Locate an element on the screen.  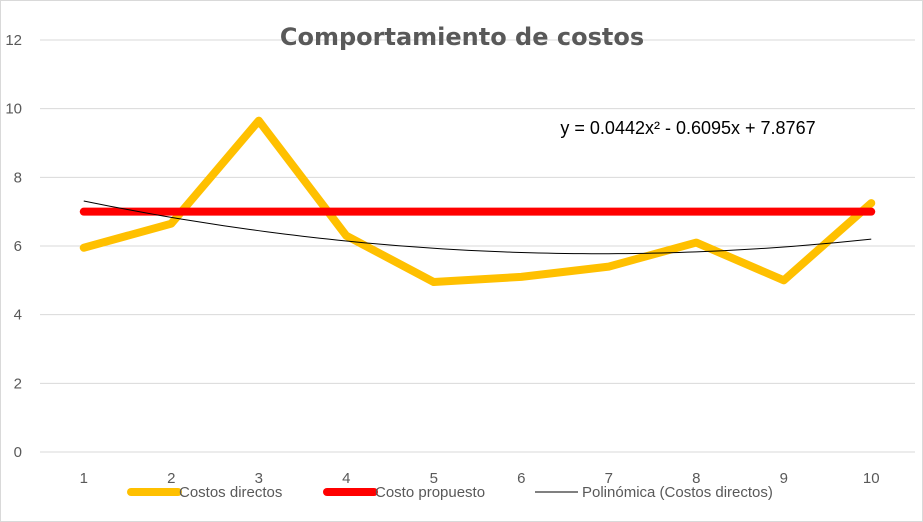
y-tick-label: 2 is located at coordinates (18, 383).